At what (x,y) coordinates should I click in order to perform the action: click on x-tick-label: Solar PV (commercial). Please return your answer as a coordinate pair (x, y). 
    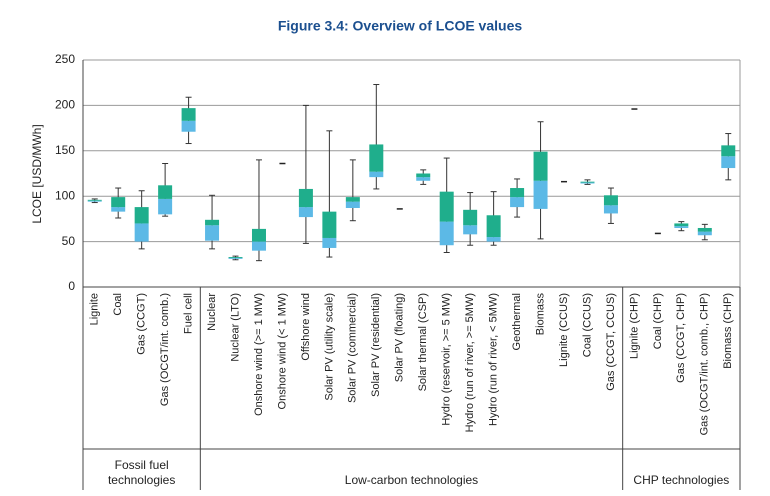
    Looking at the image, I should click on (353, 348).